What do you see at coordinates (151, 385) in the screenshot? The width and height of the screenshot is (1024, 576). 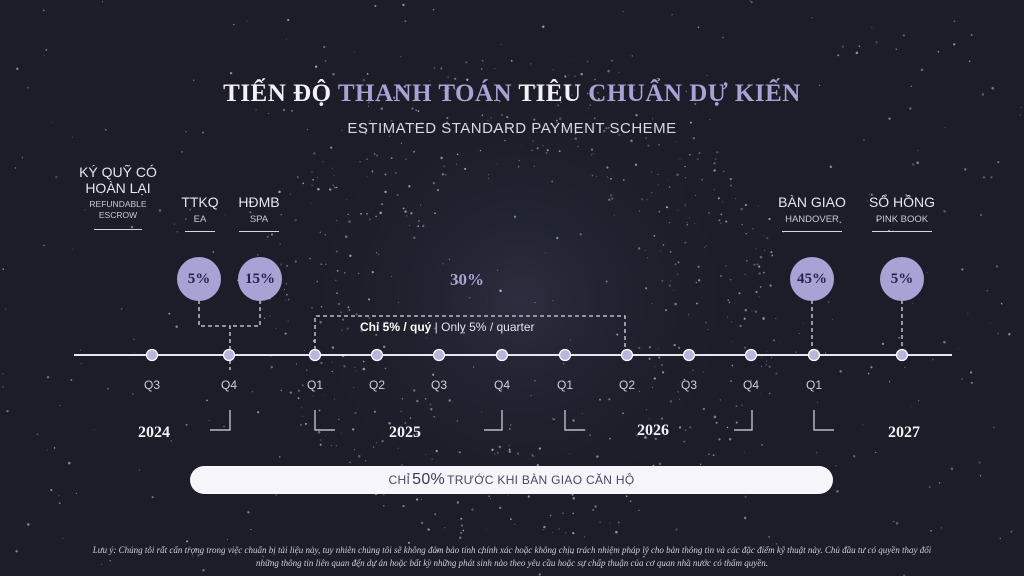 I see `quarter-label: Q3` at bounding box center [151, 385].